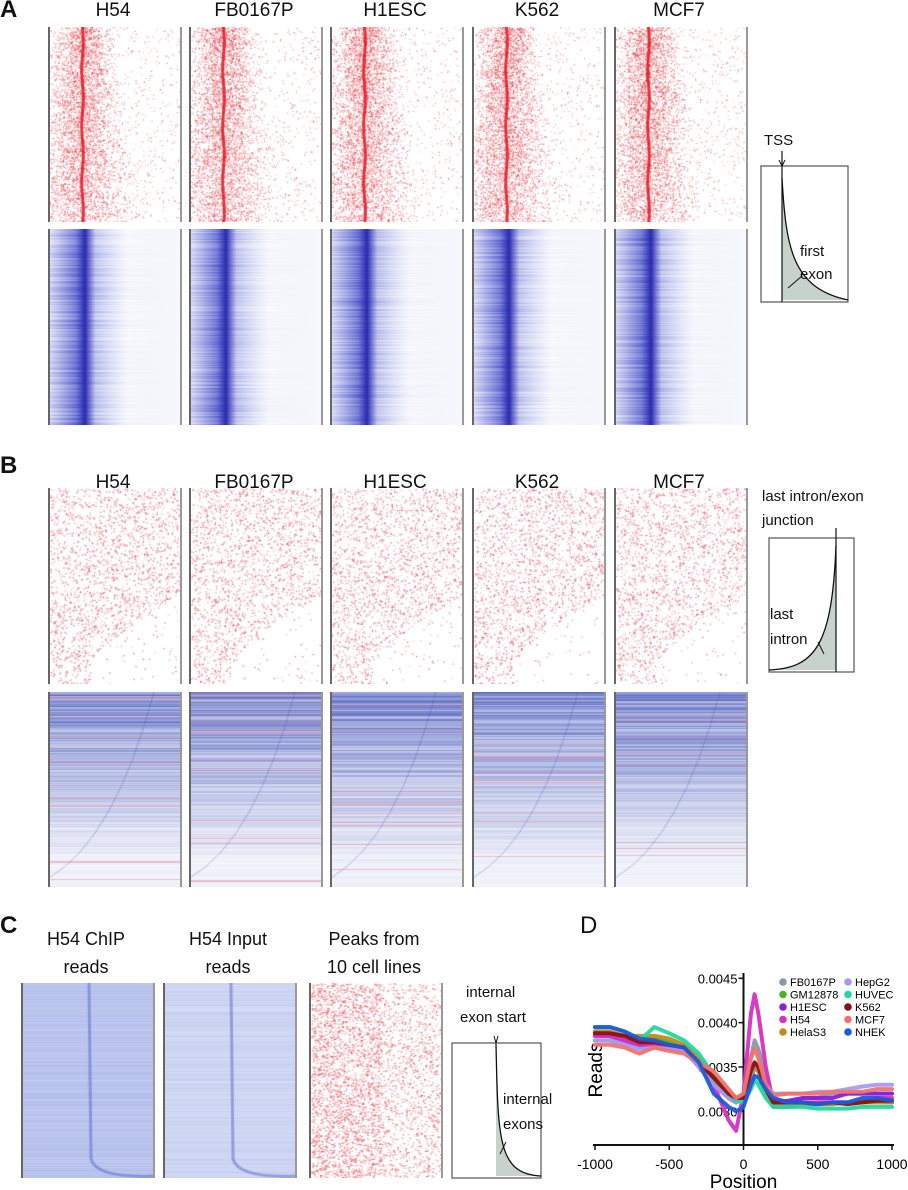  Describe the element at coordinates (800, 1021) in the screenshot. I see `legend-label-h54: H54` at that location.